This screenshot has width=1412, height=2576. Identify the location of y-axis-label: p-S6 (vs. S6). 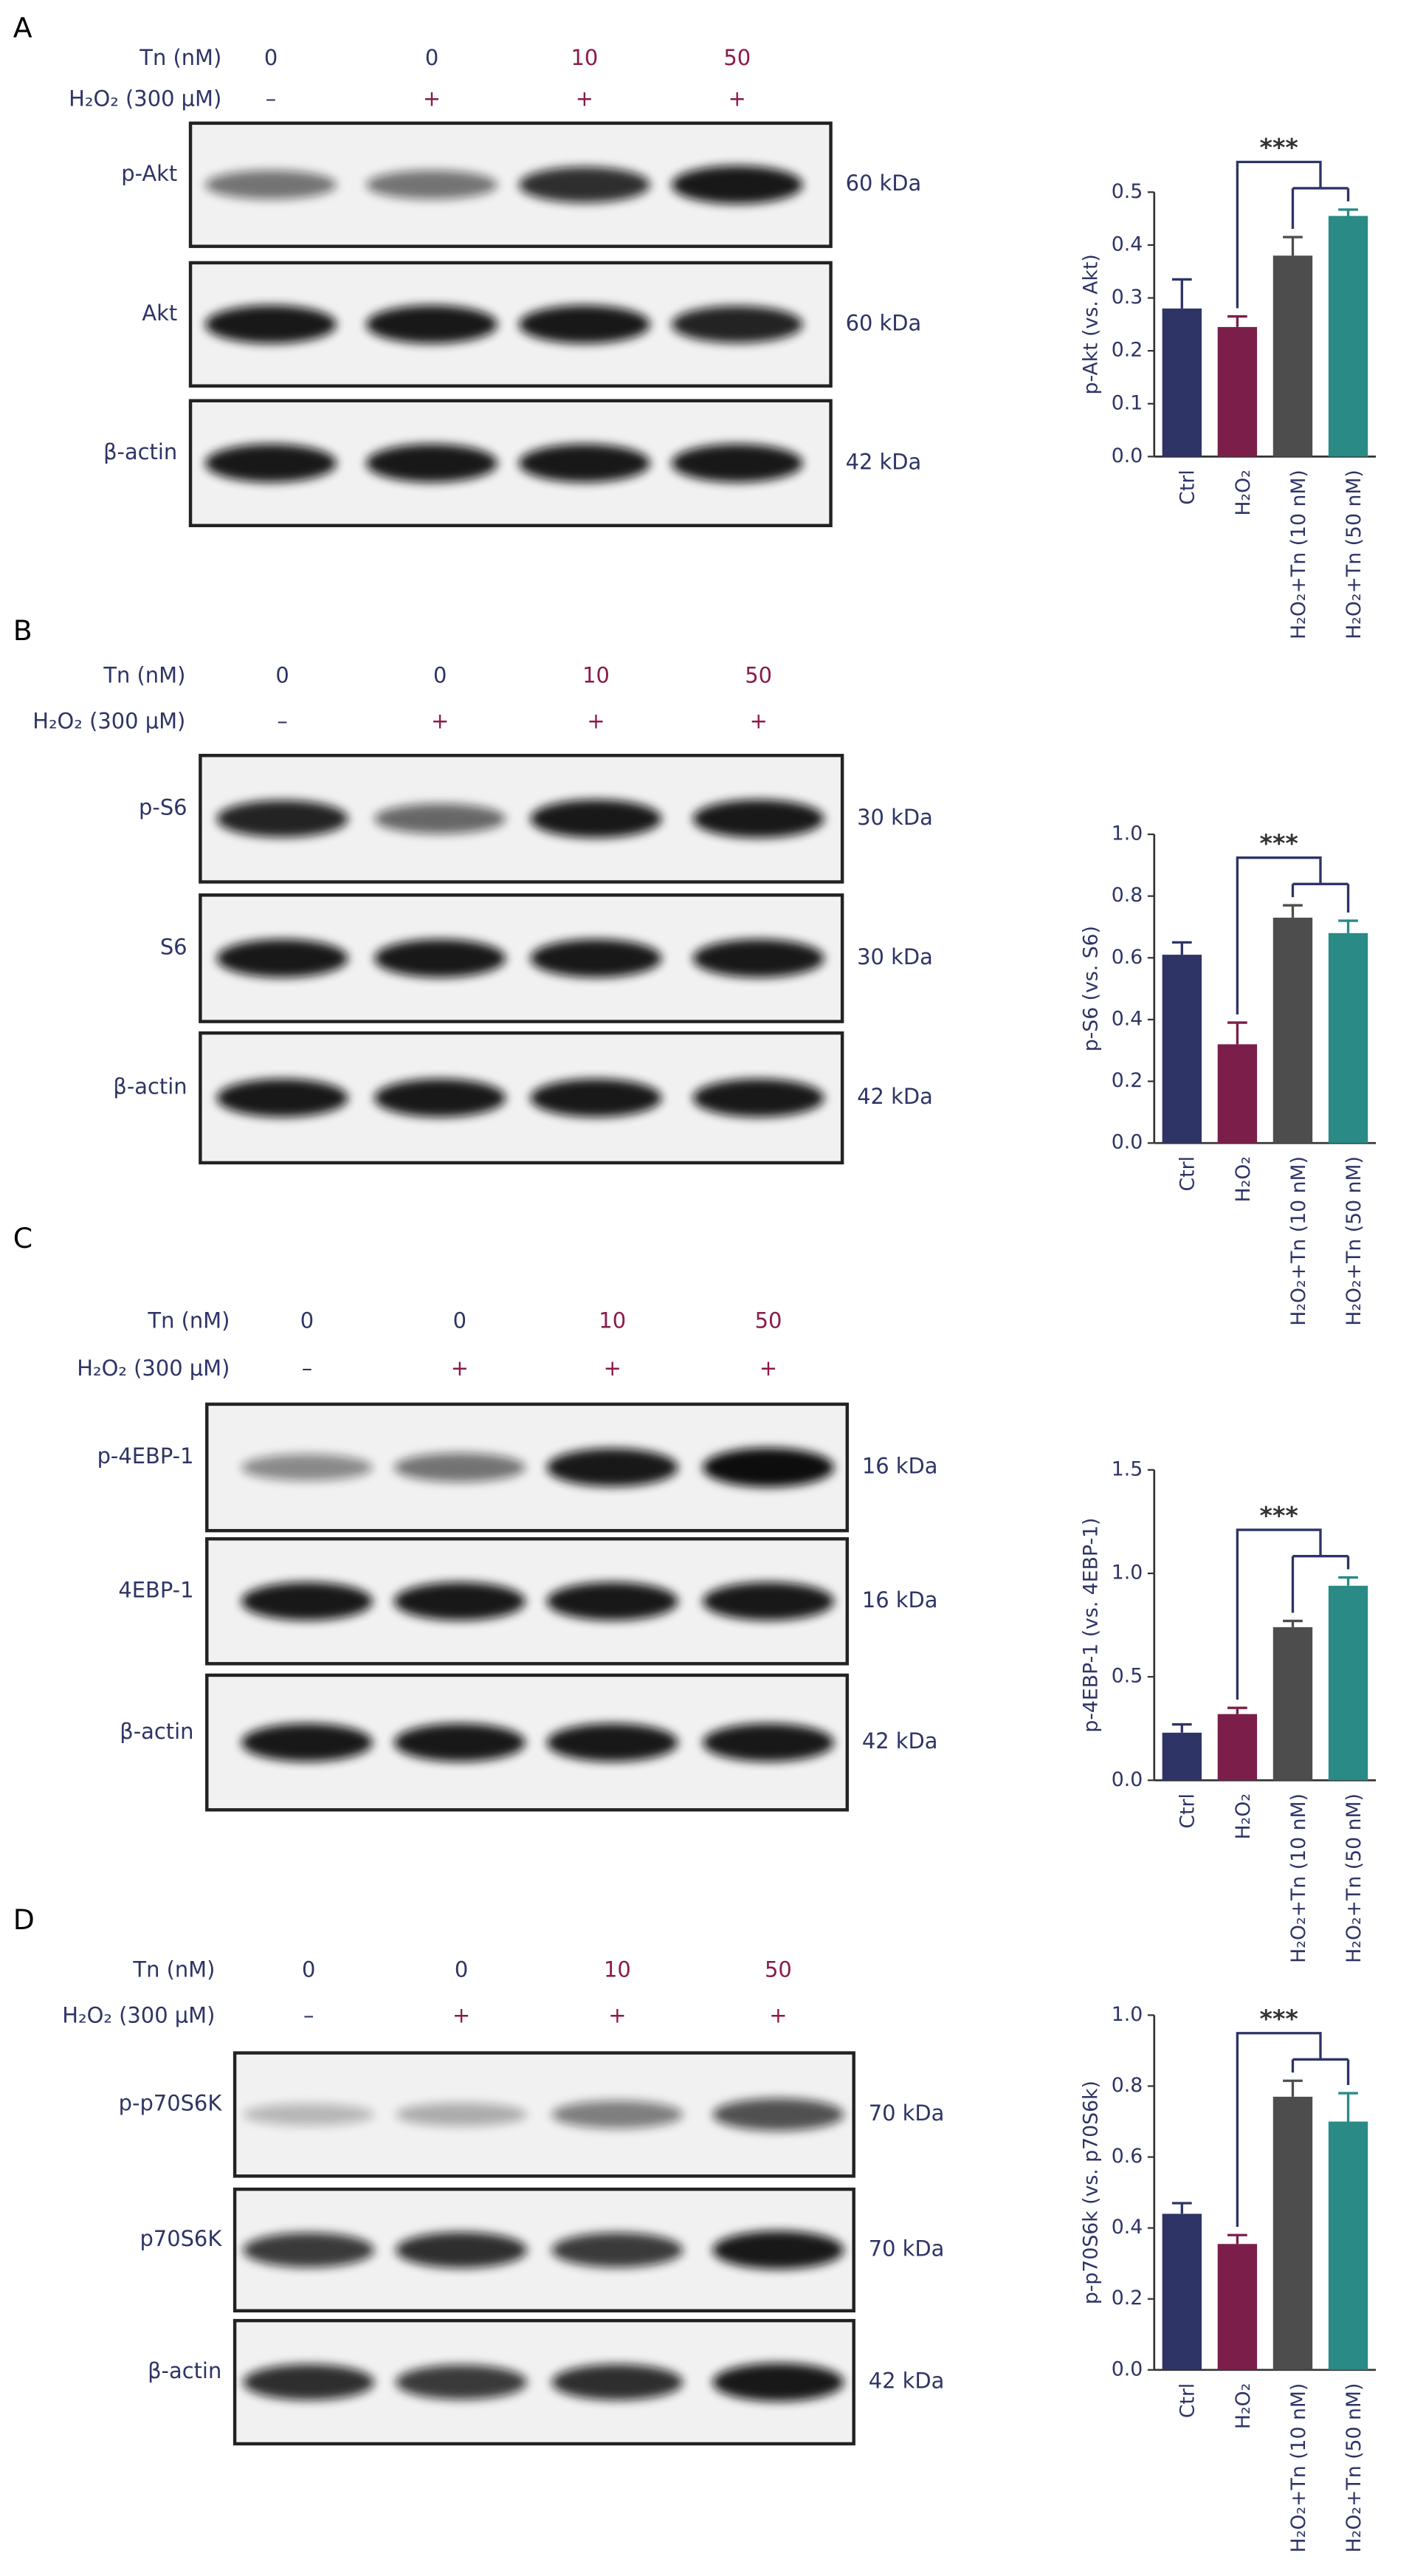
(1091, 988).